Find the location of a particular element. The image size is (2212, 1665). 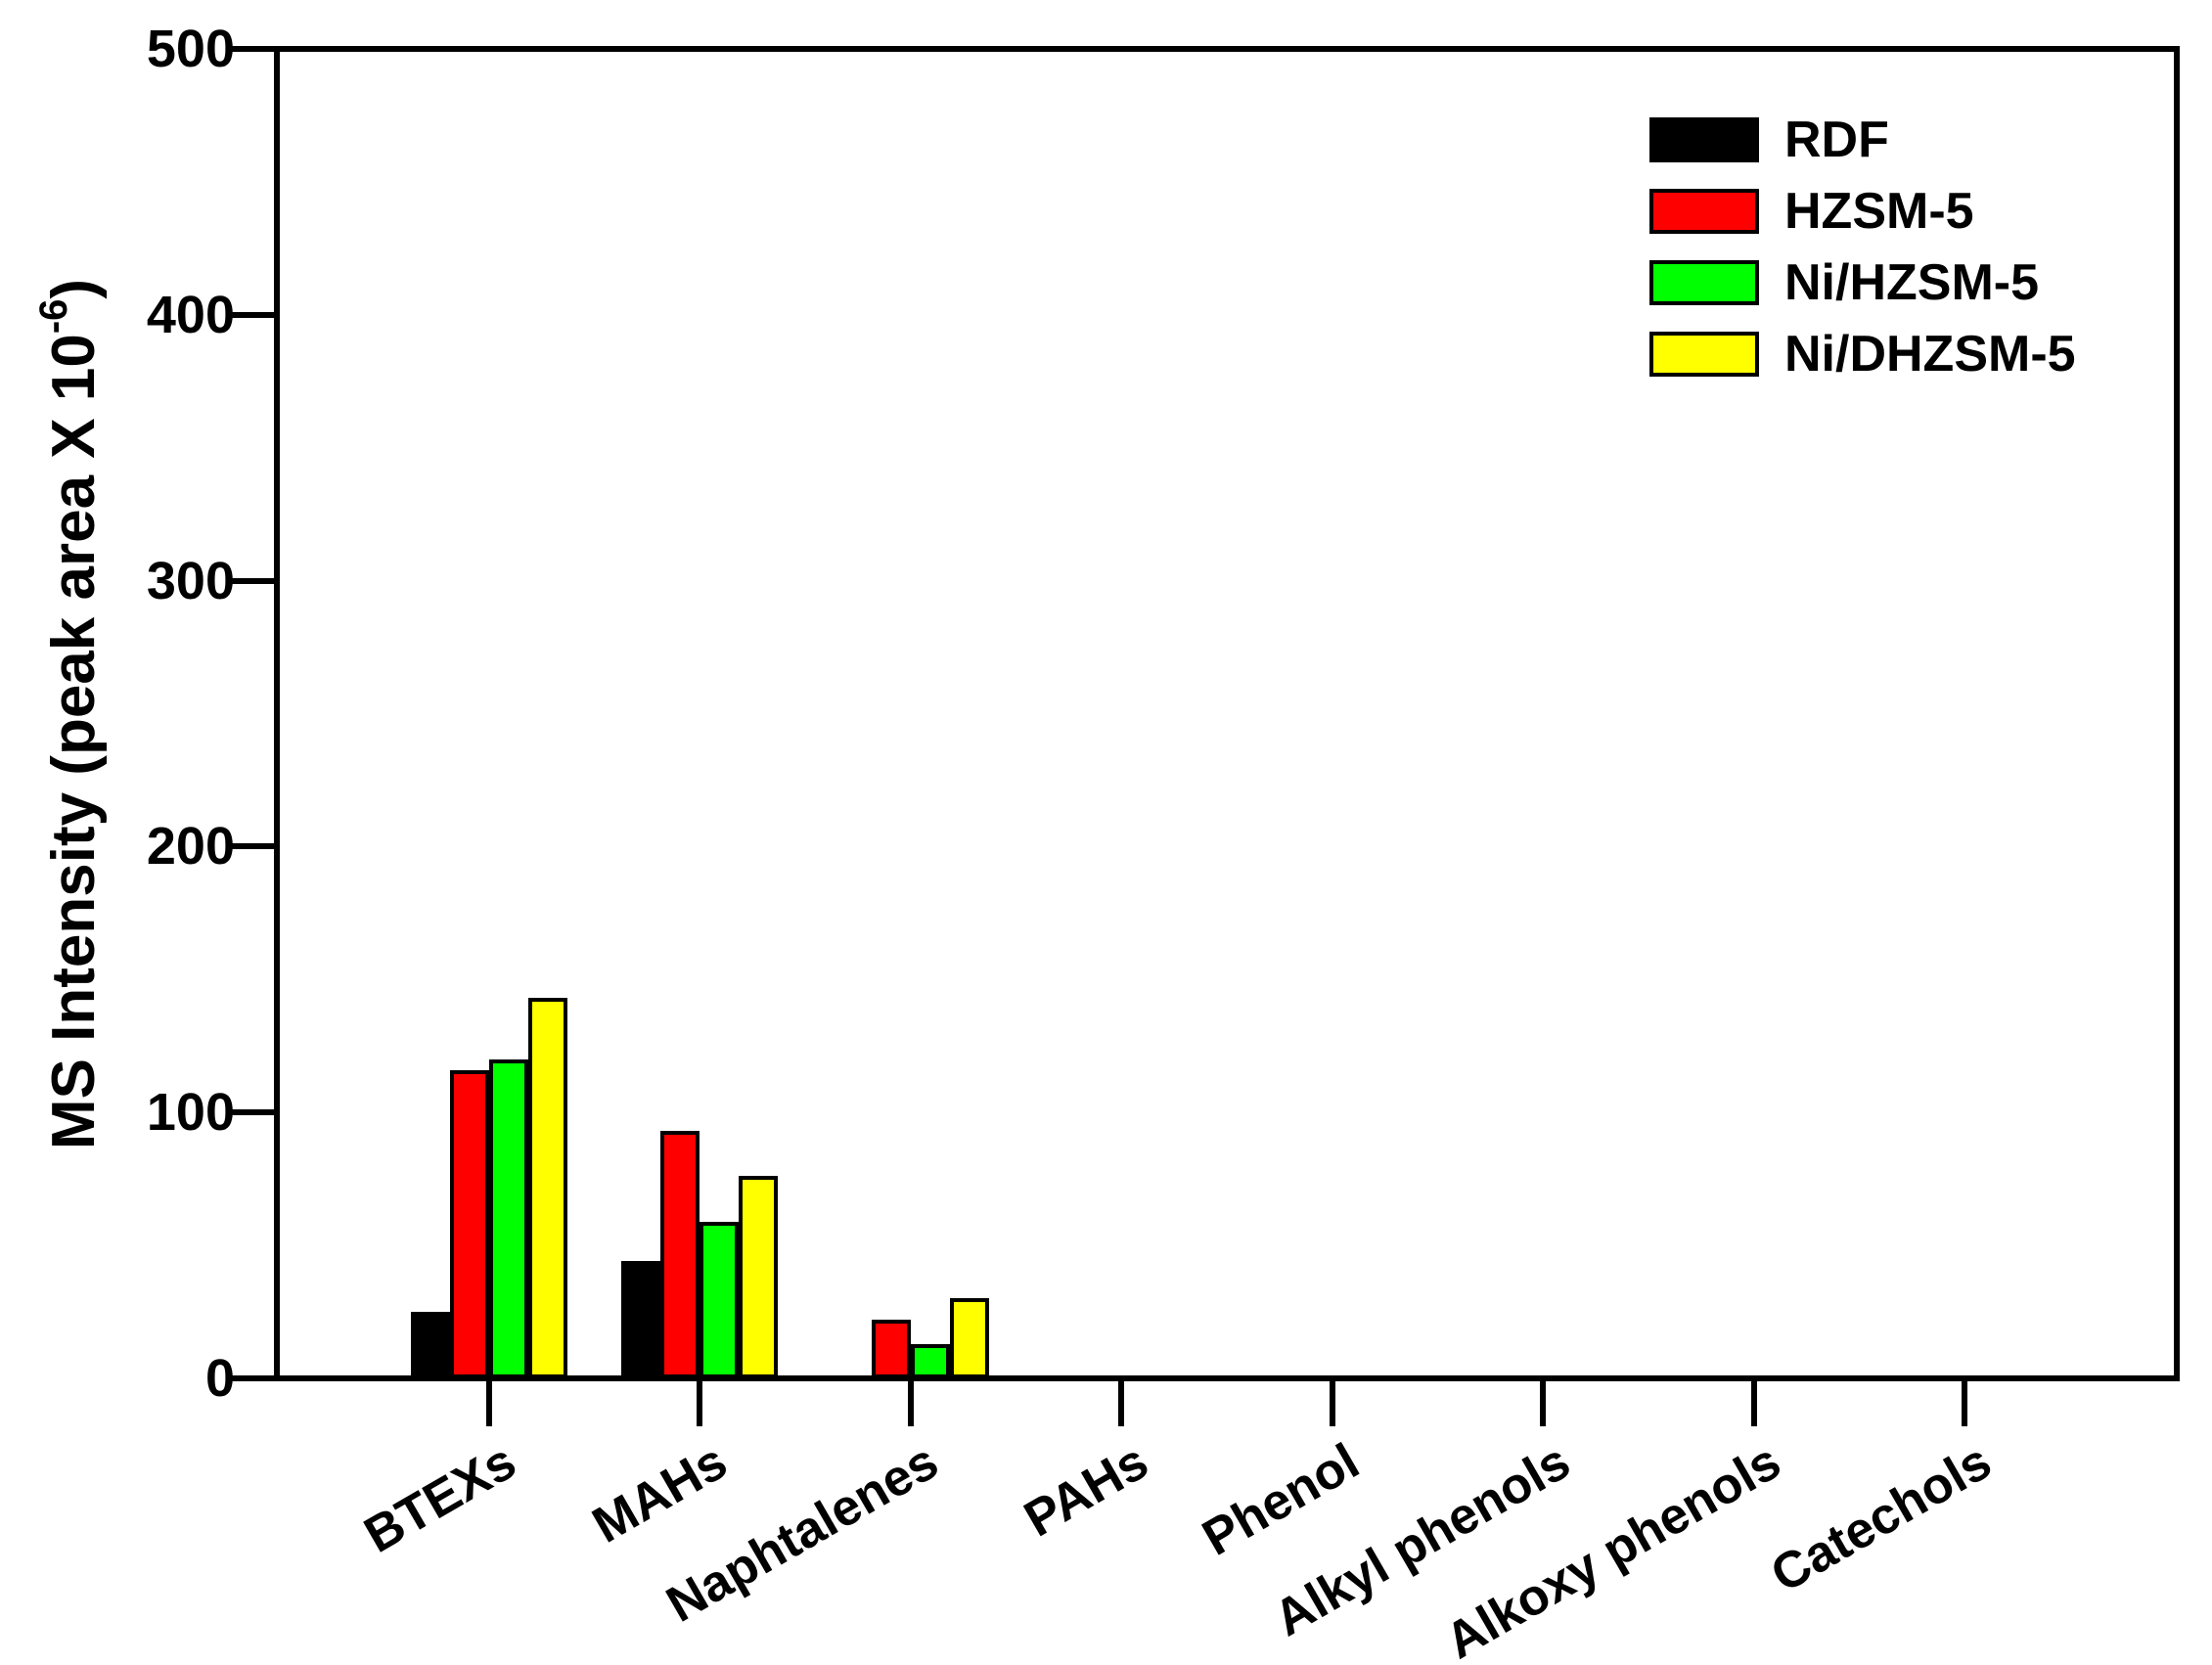

legend-label: RDF is located at coordinates (1836, 140).